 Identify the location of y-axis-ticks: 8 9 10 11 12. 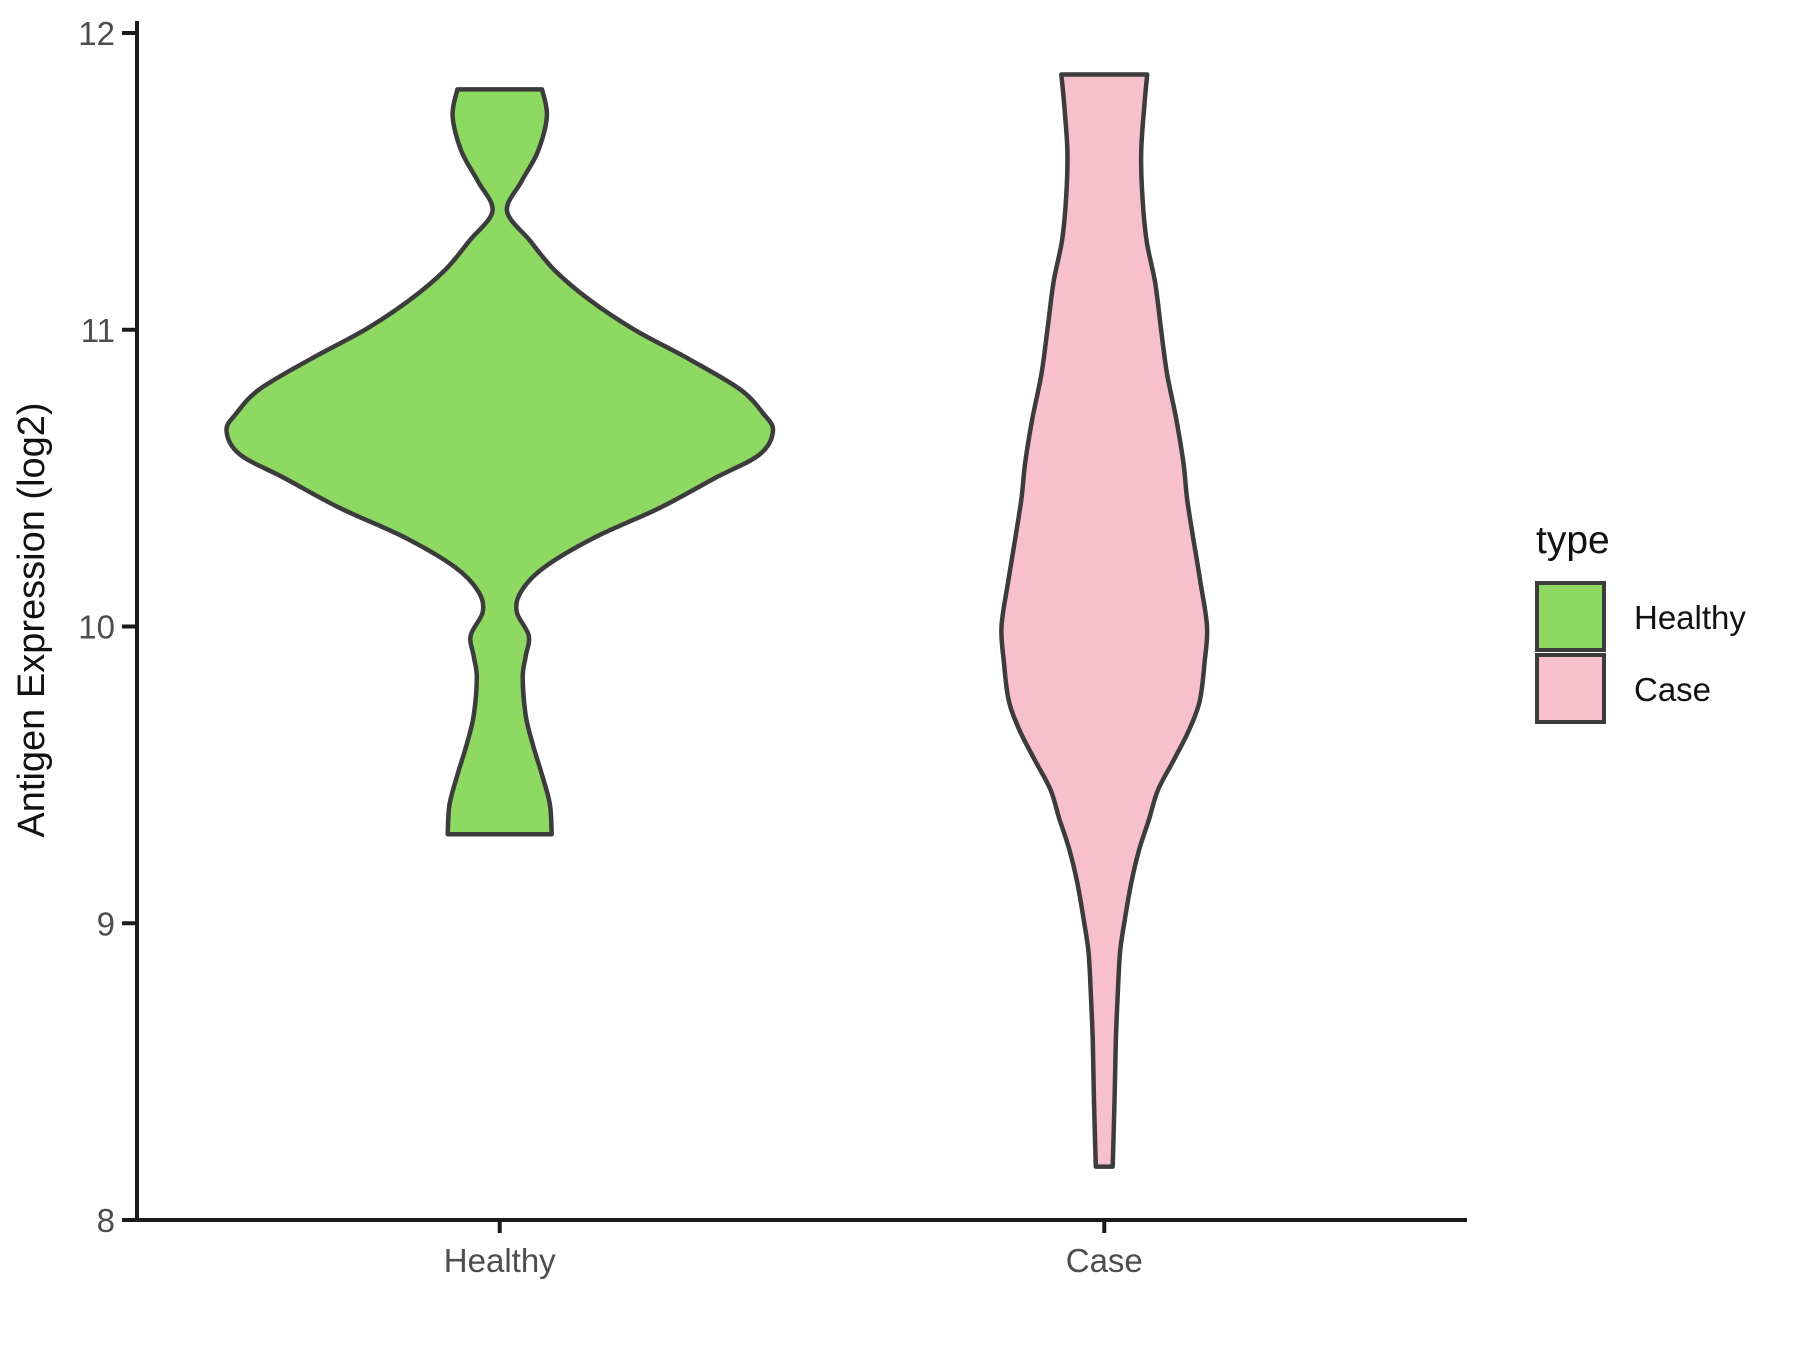
(107, 627).